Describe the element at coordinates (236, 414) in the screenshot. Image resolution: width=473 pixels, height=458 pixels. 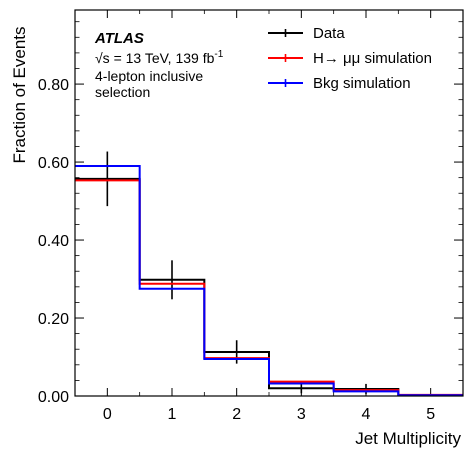
I see `x-tick-label: 2` at that location.